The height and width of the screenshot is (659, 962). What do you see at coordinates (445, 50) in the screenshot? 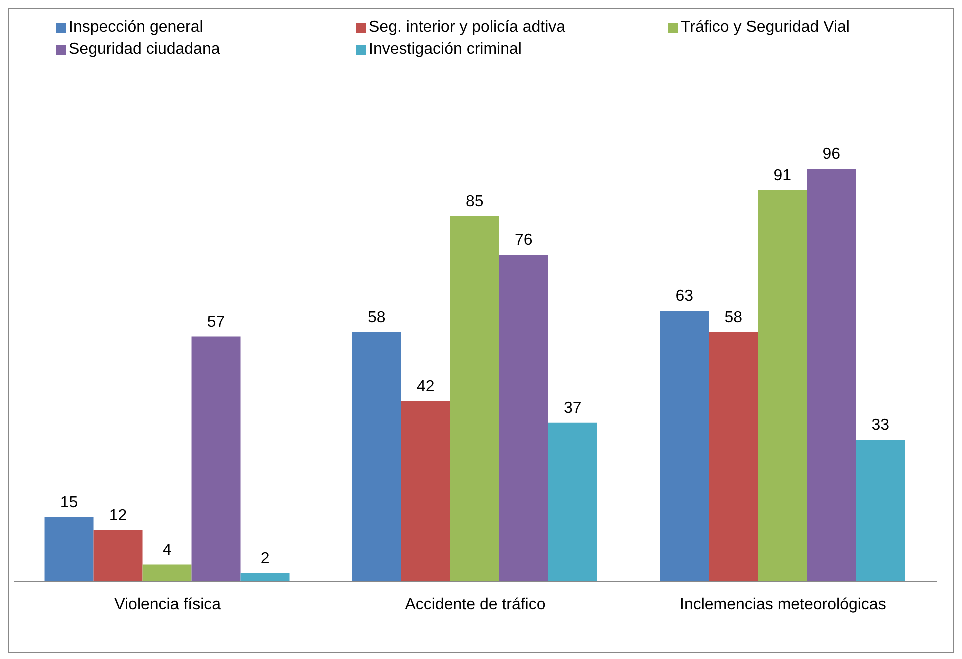
I see `legend-label: Investigación criminal` at bounding box center [445, 50].